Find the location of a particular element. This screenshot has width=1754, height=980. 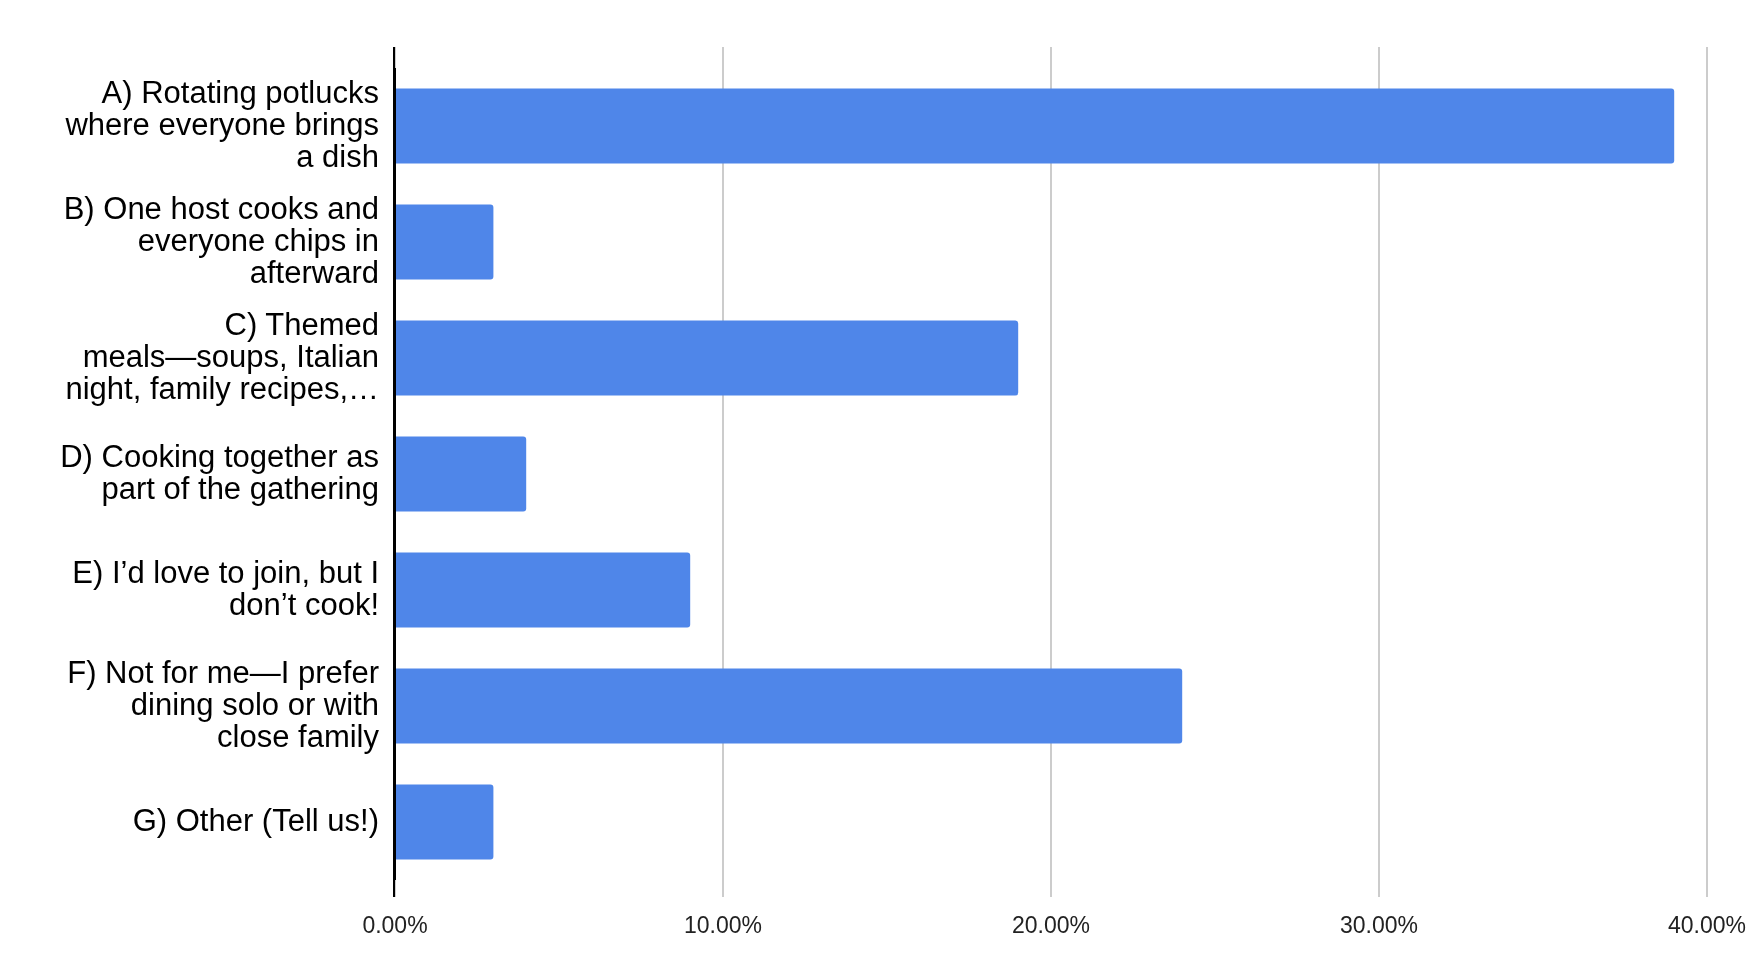

y-tick-label: B) One host cooks and everyone chips in afterward is located at coordinates (221, 240).